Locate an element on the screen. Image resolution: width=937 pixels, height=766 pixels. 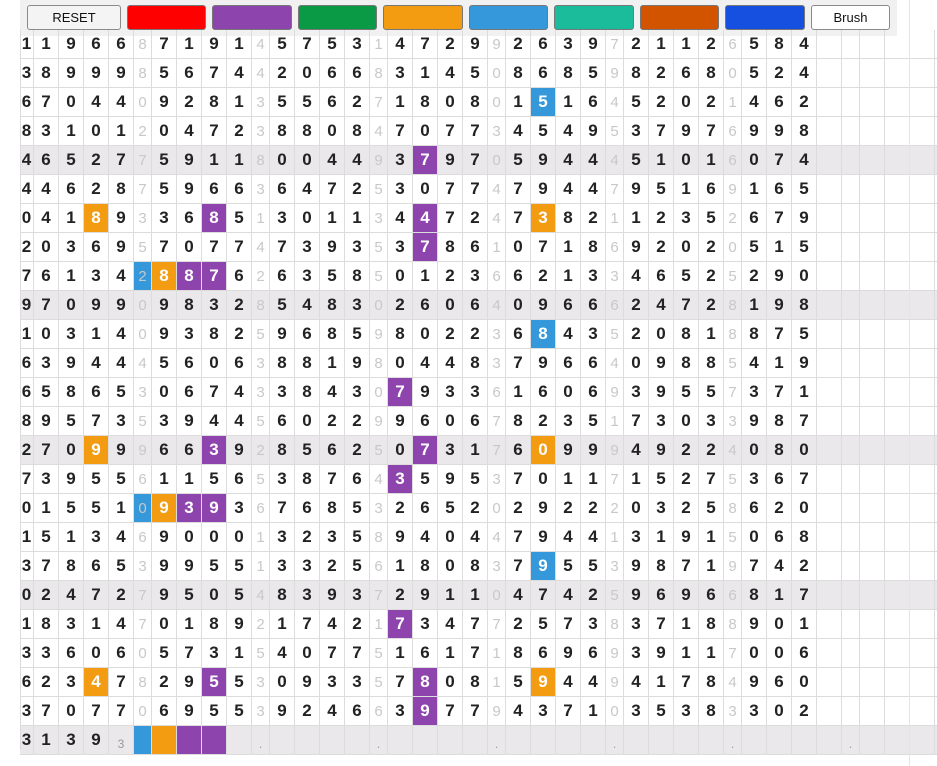
painted-cell is located at coordinates (143, 740).